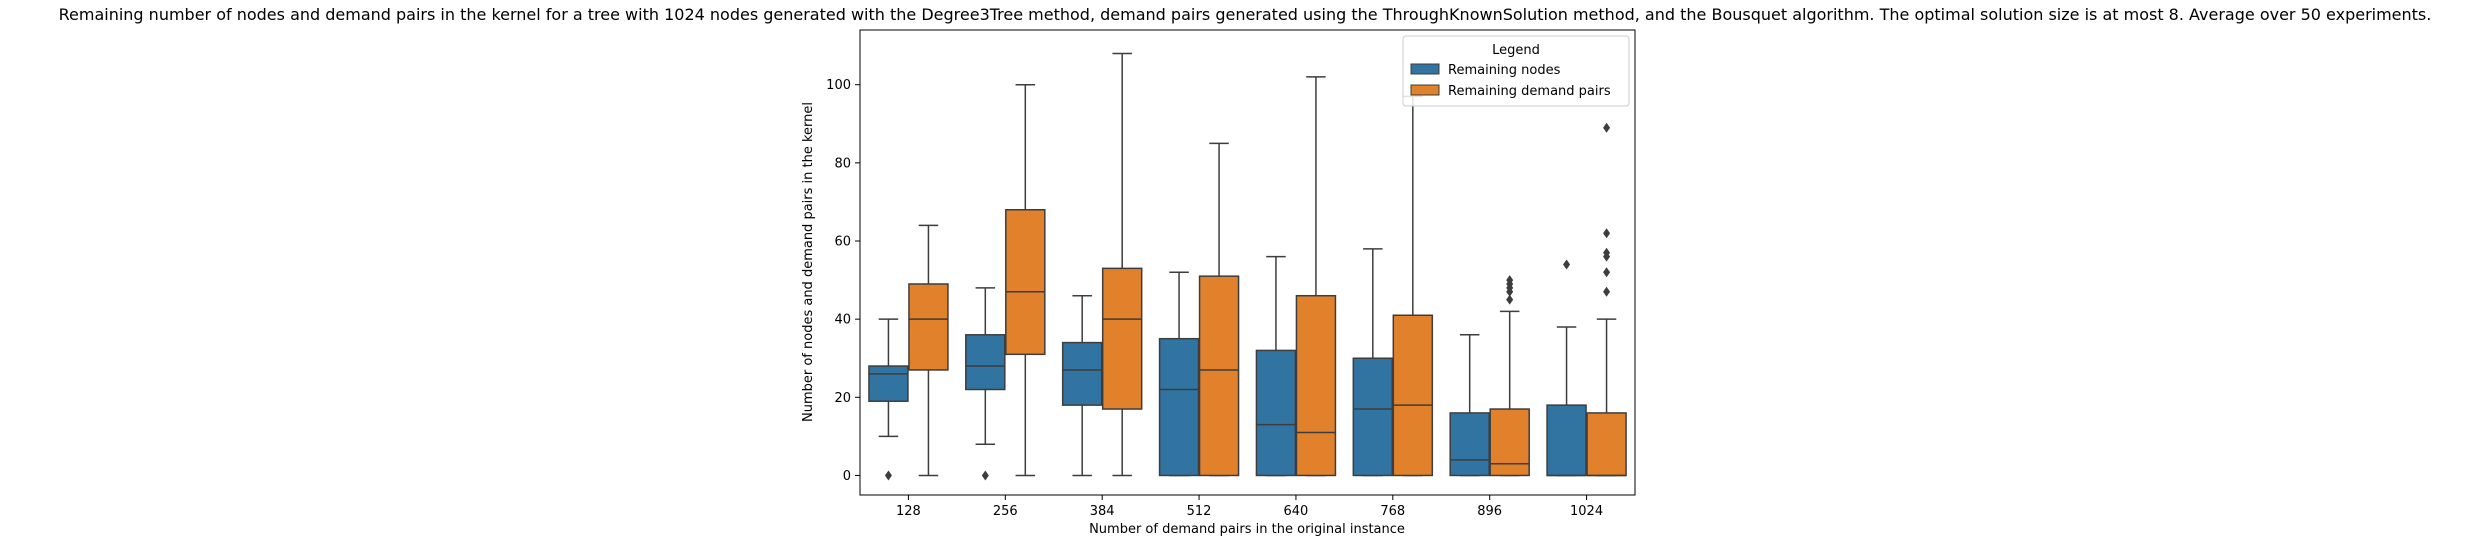  Describe the element at coordinates (843, 281) in the screenshot. I see `y-axis: 0 20 40 60 80 100` at that location.